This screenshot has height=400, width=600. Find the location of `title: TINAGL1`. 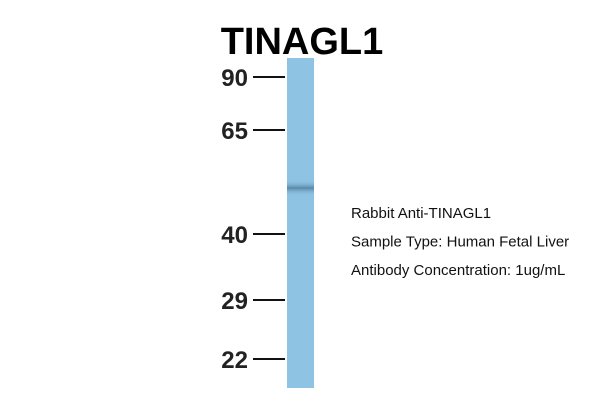

title: TINAGL1 is located at coordinates (302, 42).